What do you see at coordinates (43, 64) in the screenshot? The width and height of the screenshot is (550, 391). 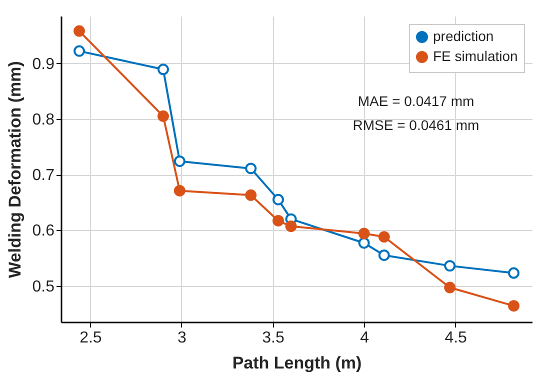 I see `y-tick-label: 0.9` at bounding box center [43, 64].